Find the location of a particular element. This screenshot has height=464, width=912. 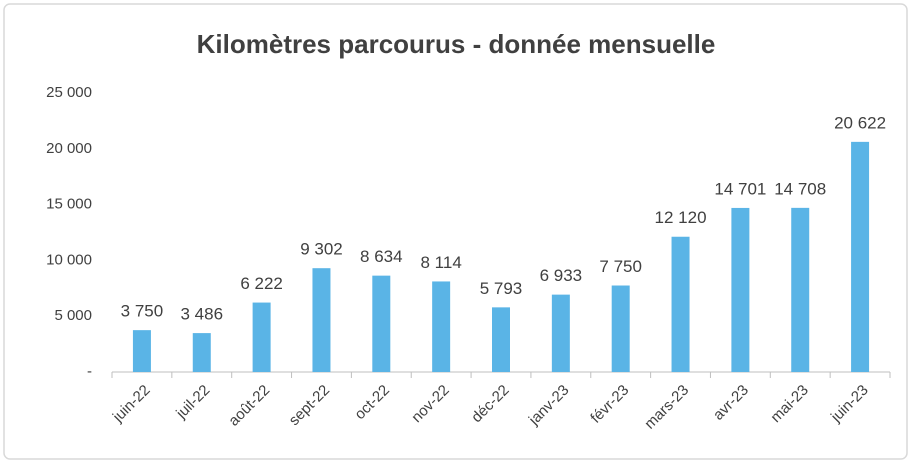

data-label: 5 793 is located at coordinates (501, 288).